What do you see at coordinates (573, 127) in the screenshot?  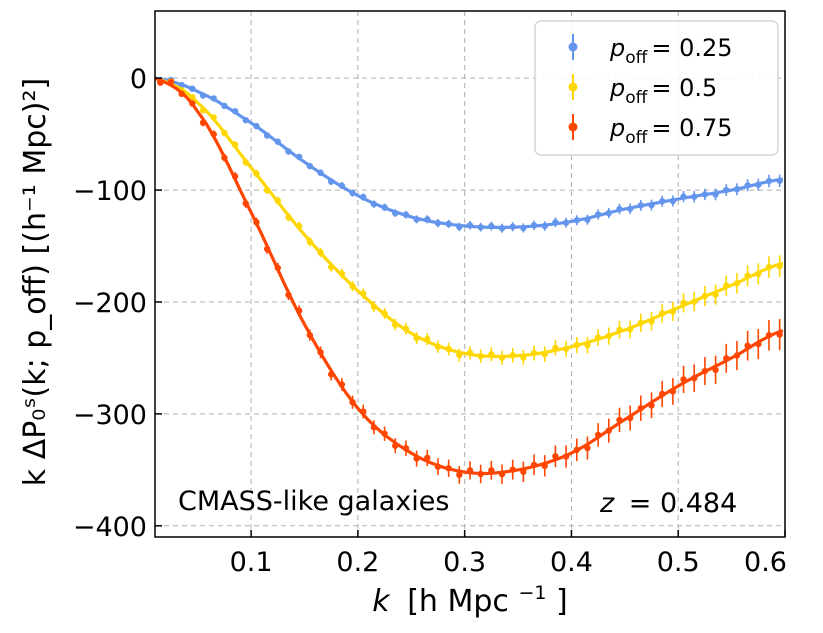 I see `legend-marker` at bounding box center [573, 127].